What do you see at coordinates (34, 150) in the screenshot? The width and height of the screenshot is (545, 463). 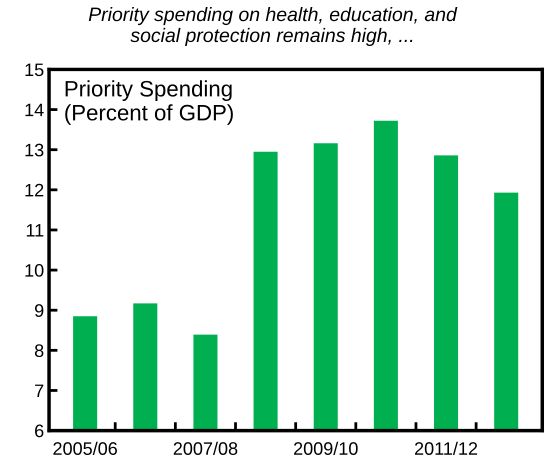 I see `y-tick-label: 13` at bounding box center [34, 150].